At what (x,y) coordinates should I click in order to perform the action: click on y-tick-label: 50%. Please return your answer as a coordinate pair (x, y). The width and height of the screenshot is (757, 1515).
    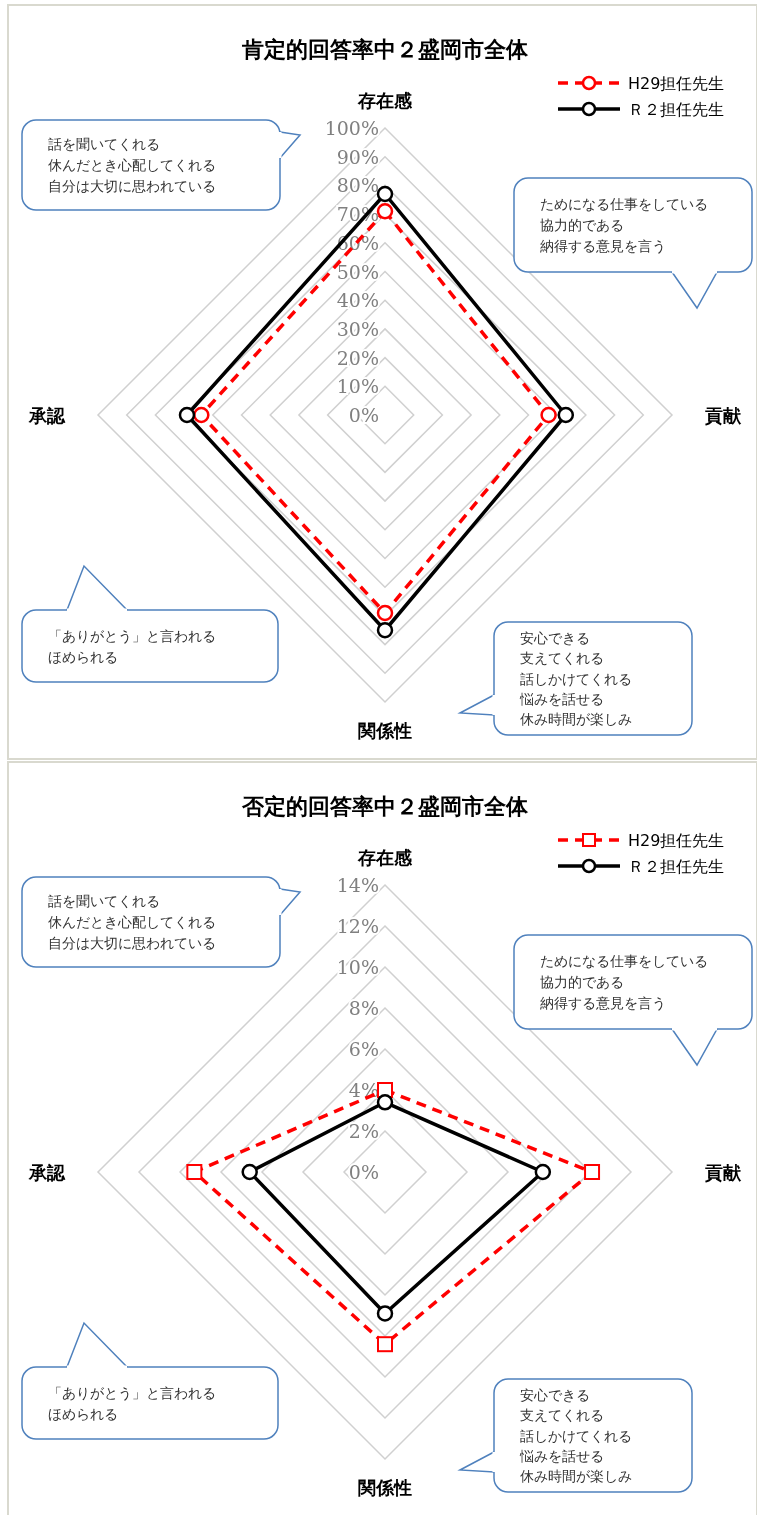
    Looking at the image, I should click on (357, 271).